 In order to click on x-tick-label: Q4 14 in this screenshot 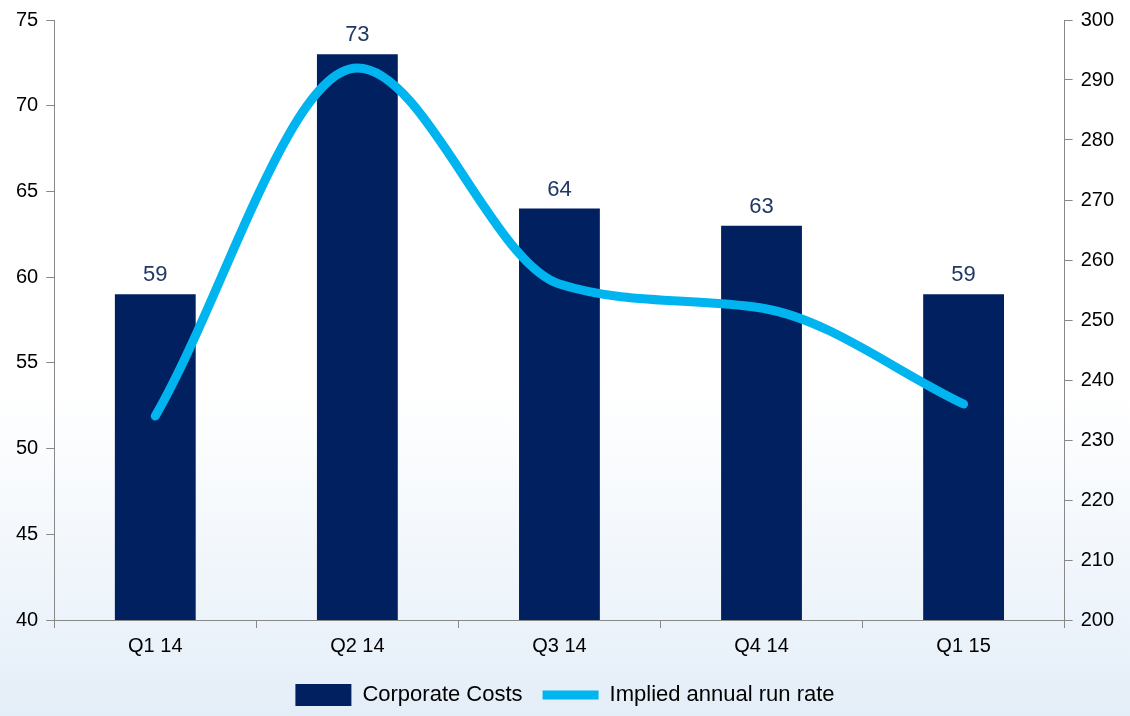, I will do `click(761, 644)`.